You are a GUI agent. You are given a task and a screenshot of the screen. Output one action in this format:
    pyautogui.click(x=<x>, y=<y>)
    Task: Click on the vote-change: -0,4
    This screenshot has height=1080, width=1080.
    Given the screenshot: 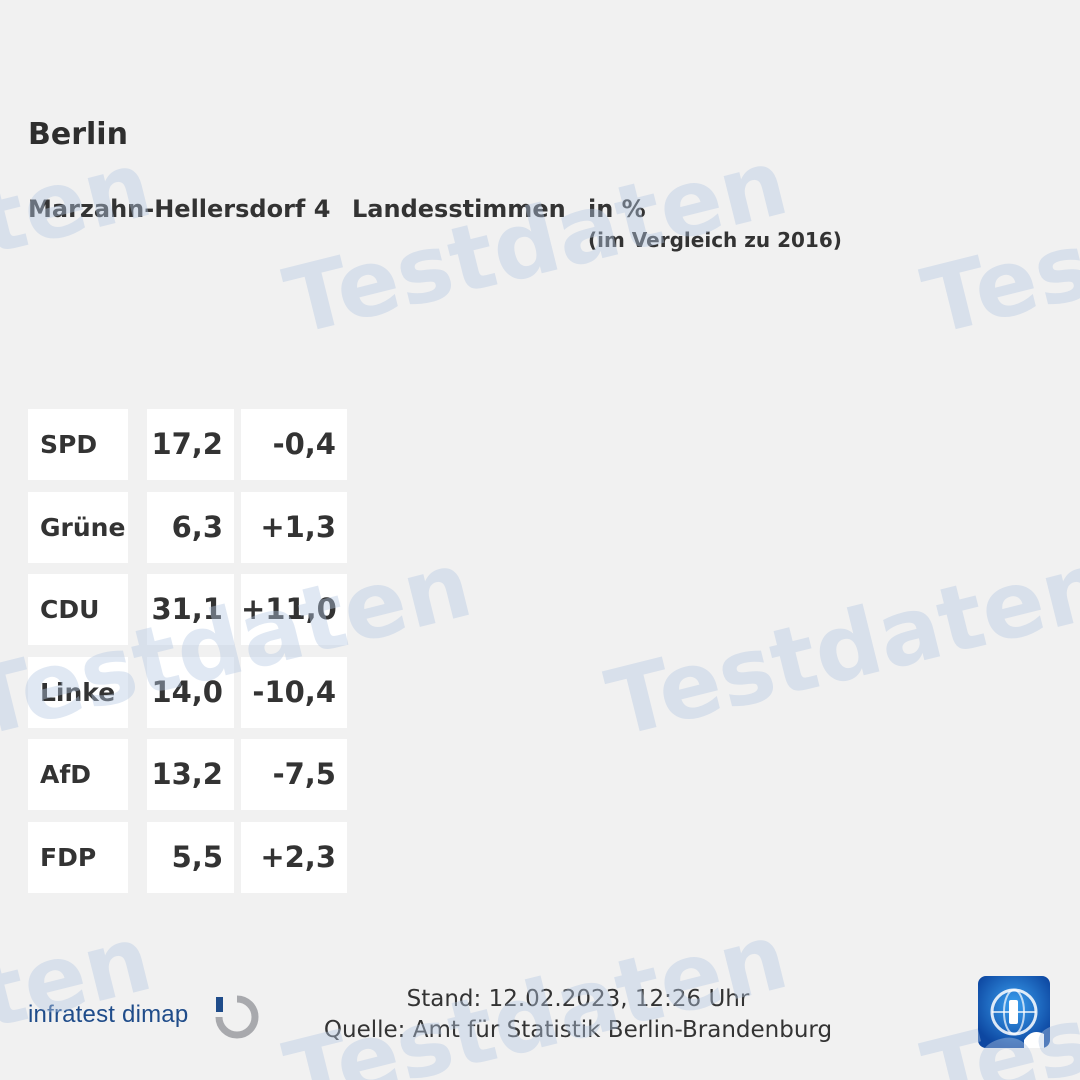 What is the action you would take?
    pyautogui.click(x=294, y=444)
    